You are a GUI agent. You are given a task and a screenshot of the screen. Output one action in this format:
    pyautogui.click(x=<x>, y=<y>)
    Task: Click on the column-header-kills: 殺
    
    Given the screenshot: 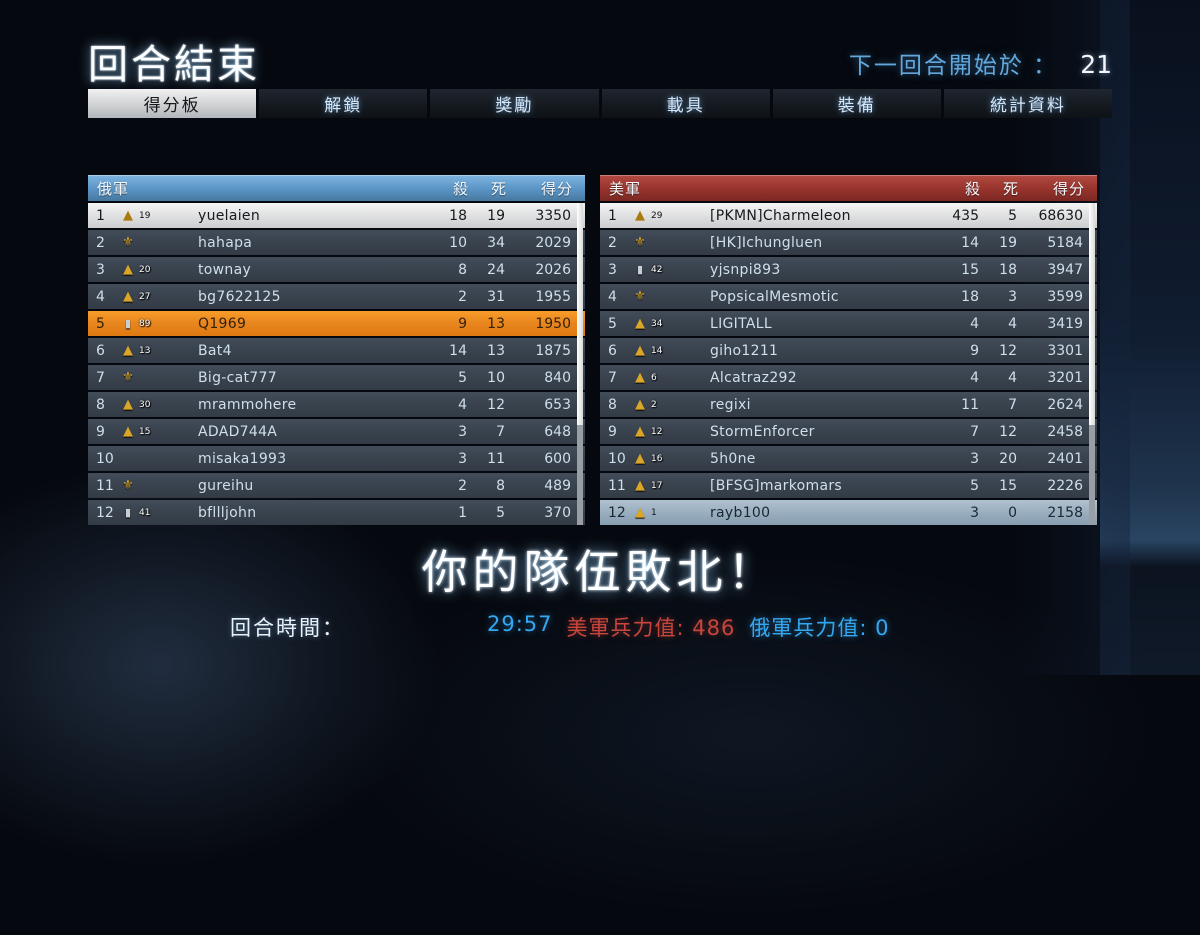 What is the action you would take?
    pyautogui.click(x=972, y=188)
    